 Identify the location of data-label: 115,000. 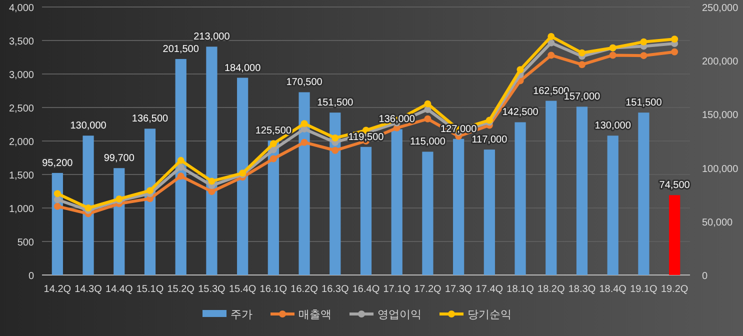
(428, 142).